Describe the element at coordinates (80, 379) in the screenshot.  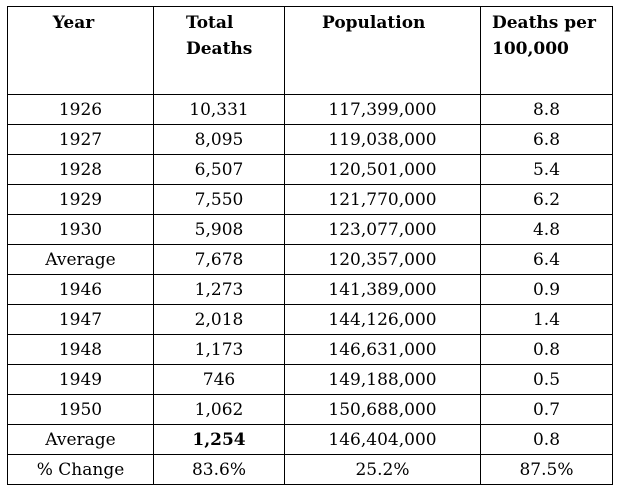
I see `cell-year: 1949` at that location.